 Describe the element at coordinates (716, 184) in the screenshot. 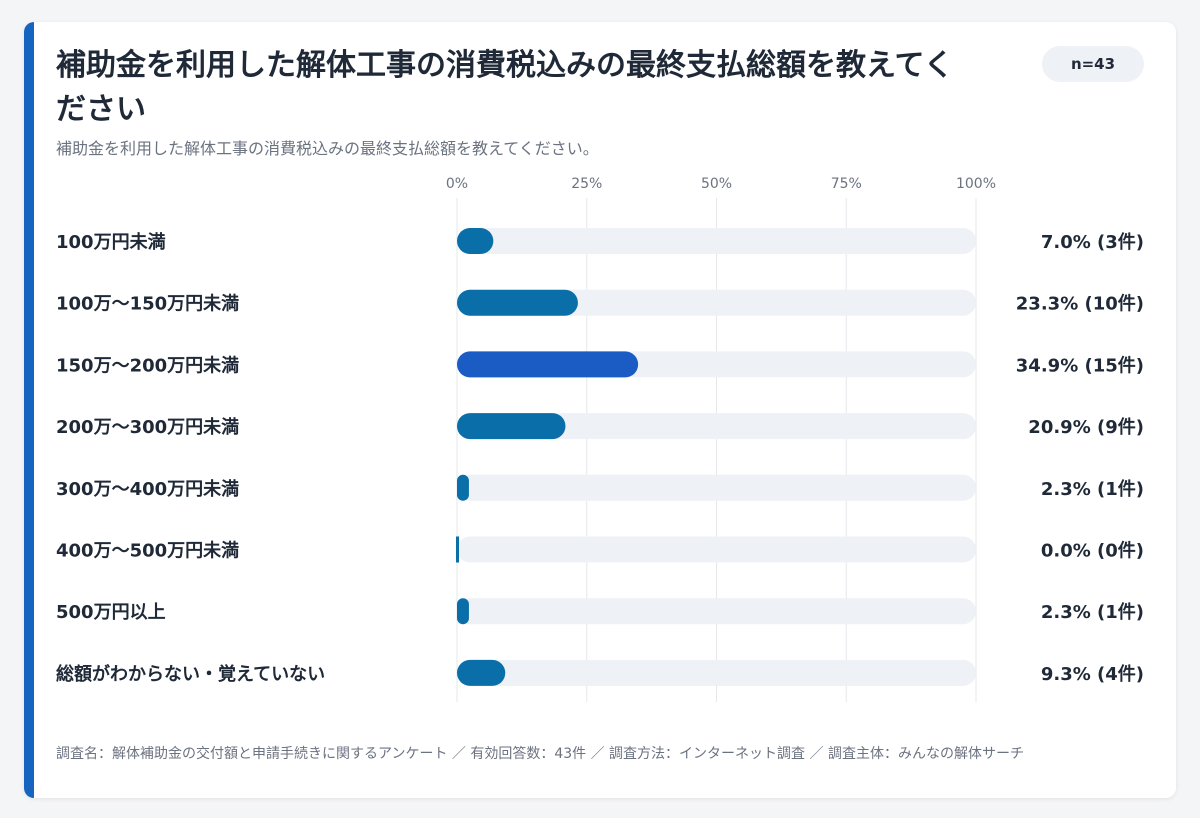

I see `x-tick-label: 50%` at that location.